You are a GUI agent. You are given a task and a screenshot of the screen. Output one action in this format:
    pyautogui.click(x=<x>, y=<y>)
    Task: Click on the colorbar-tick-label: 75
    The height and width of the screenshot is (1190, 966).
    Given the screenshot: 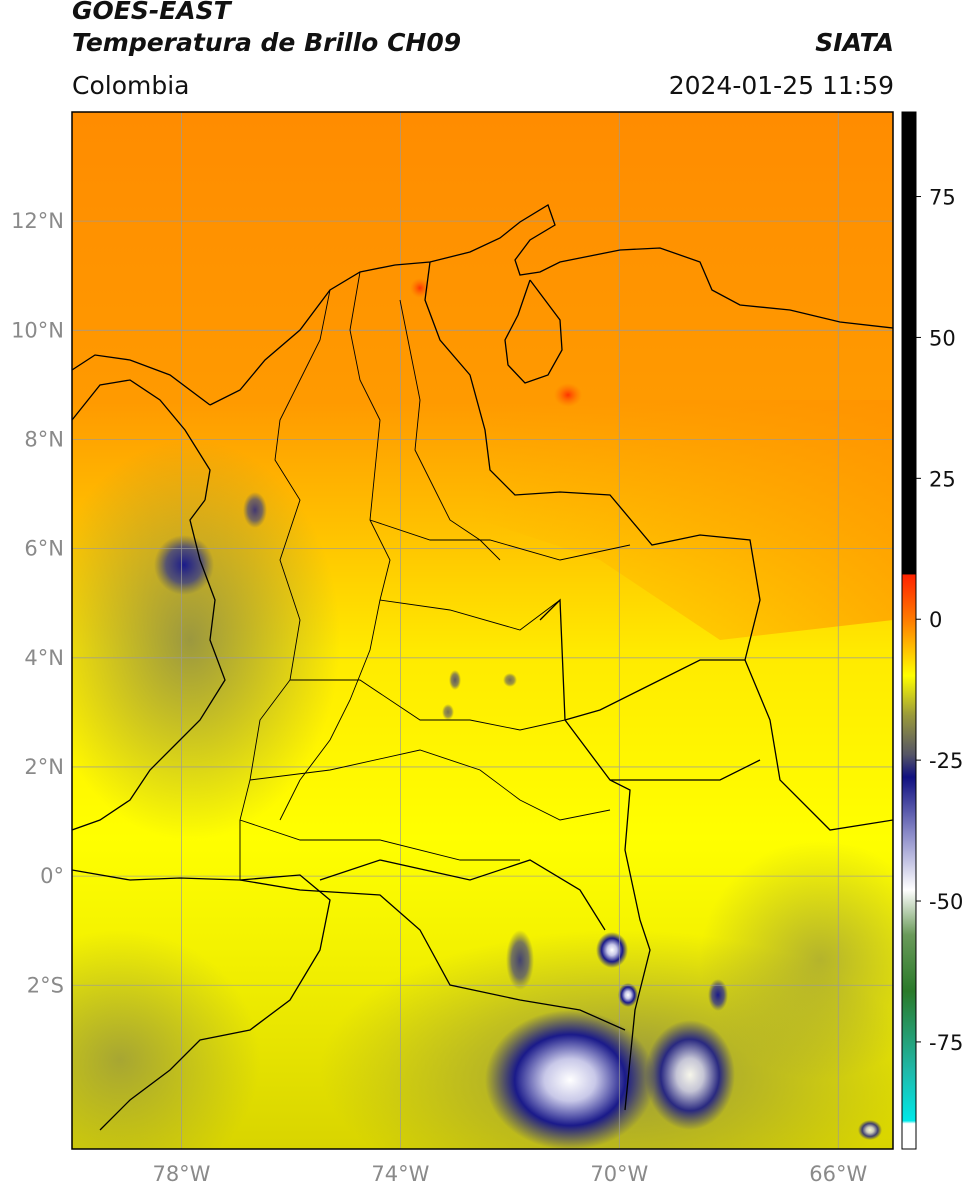 What is the action you would take?
    pyautogui.click(x=942, y=198)
    